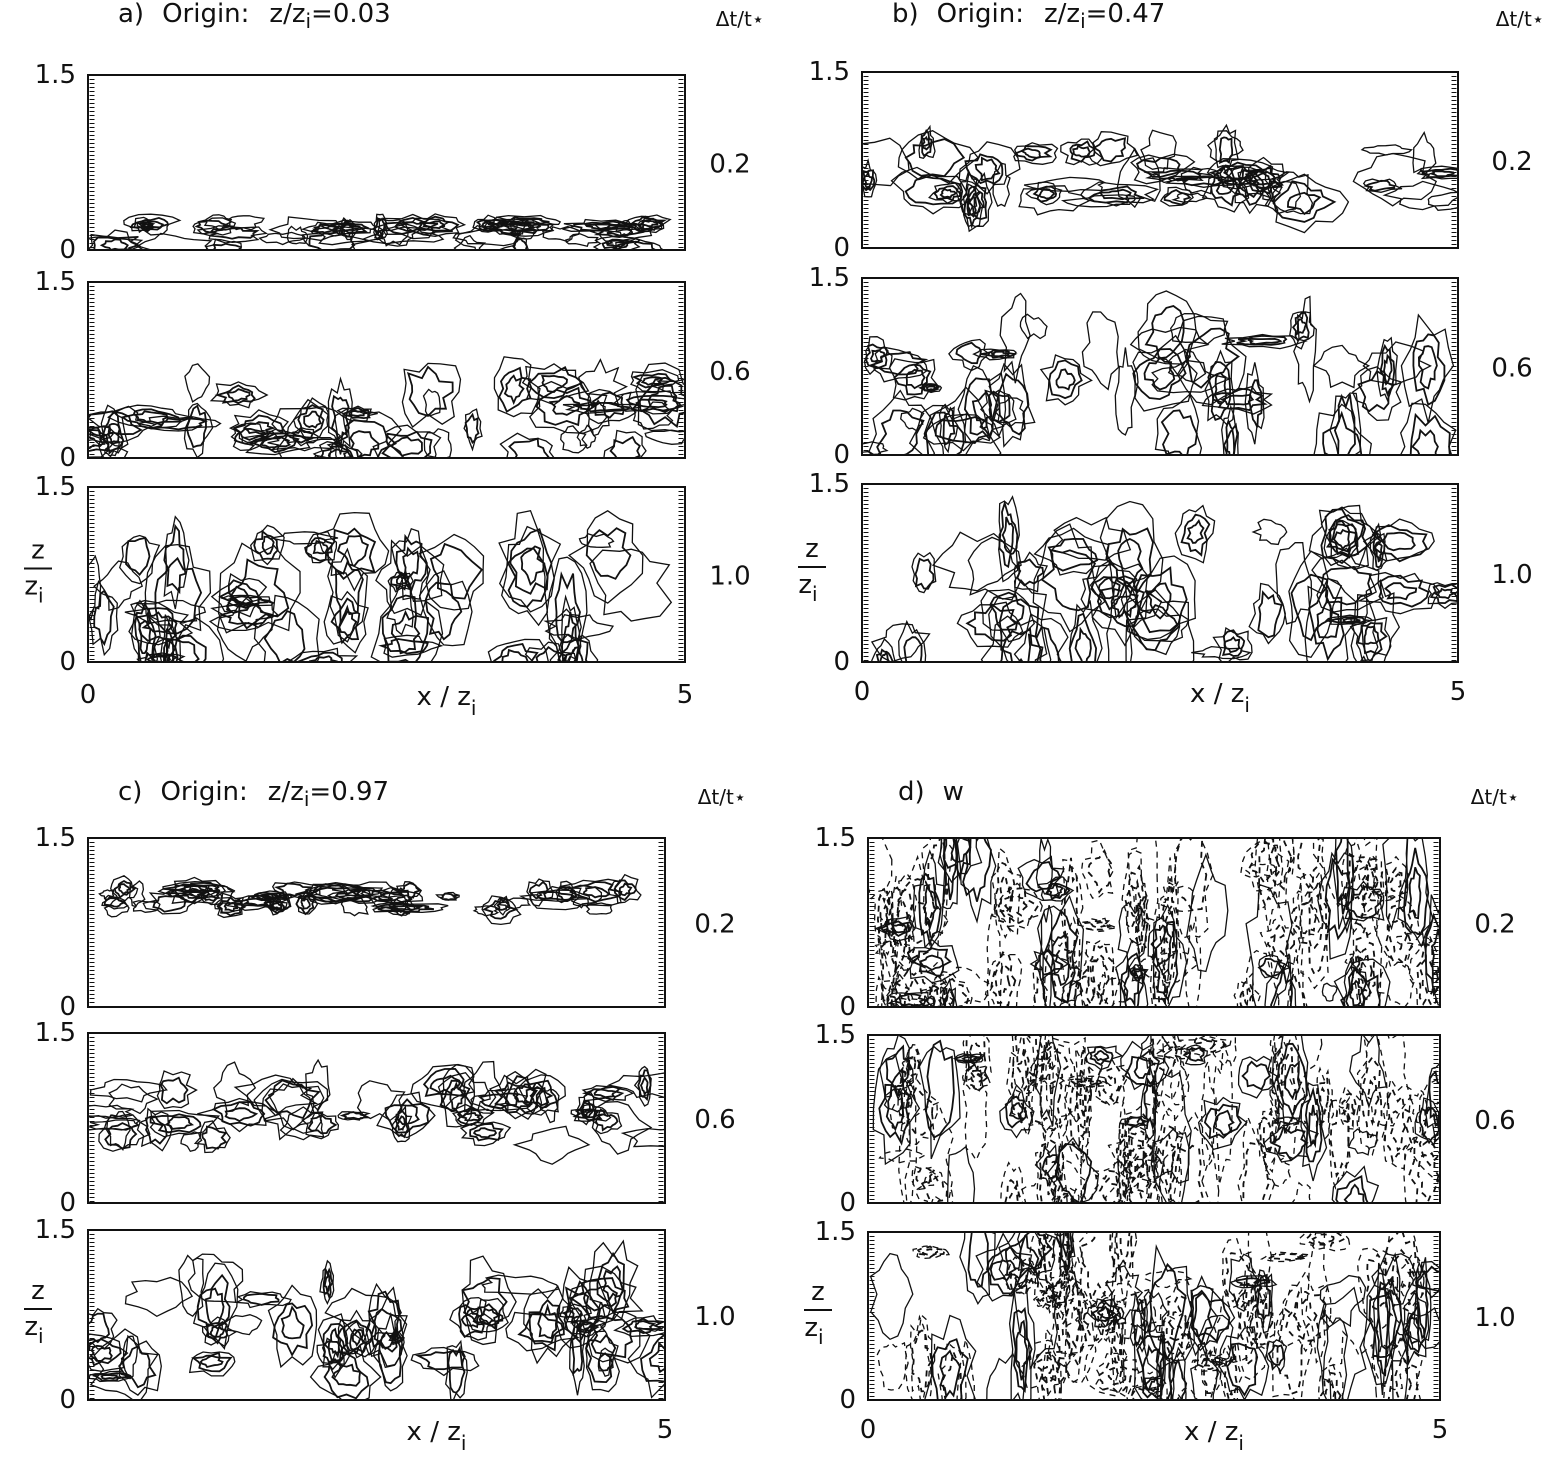 The height and width of the screenshot is (1462, 1560). Describe the element at coordinates (1217, 694) in the screenshot. I see `text-part: x / z` at that location.